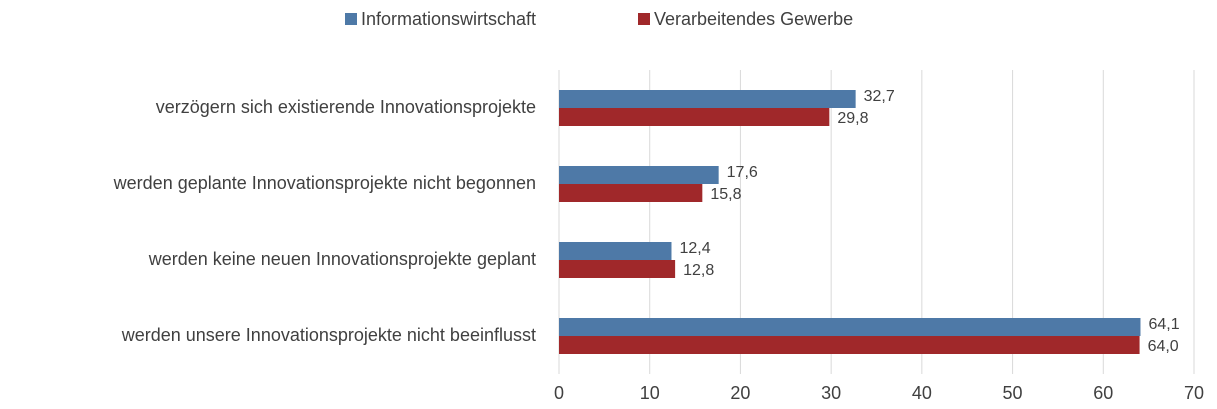  What do you see at coordinates (1194, 393) in the screenshot?
I see `x-tick-label: 70` at bounding box center [1194, 393].